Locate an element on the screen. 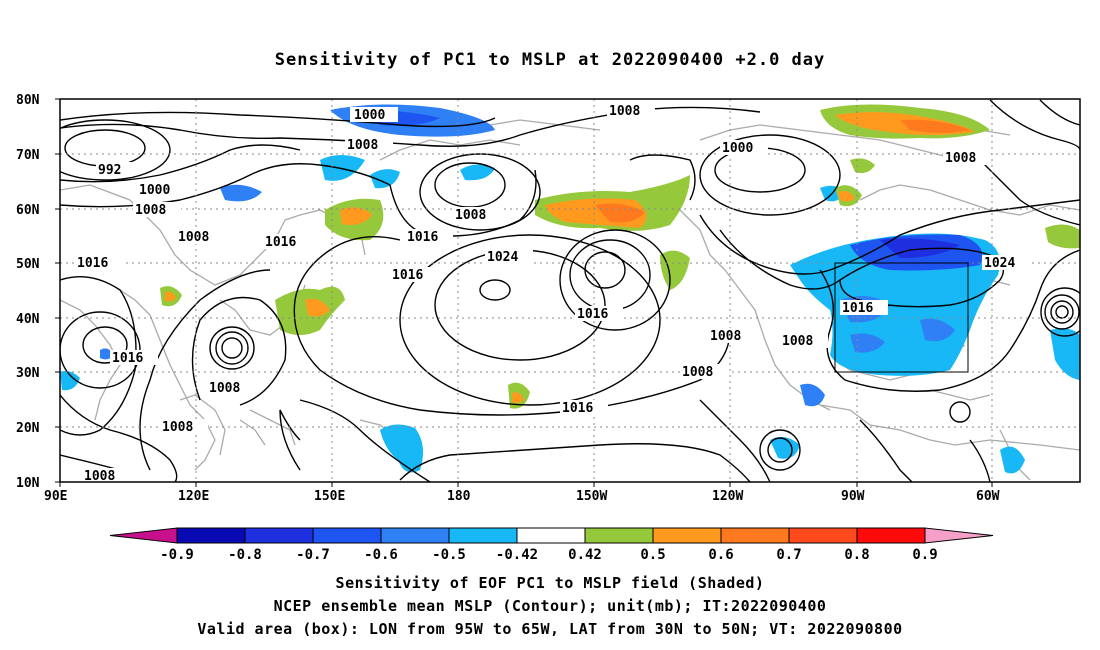  colorbar-label: -0.42 is located at coordinates (517, 555).